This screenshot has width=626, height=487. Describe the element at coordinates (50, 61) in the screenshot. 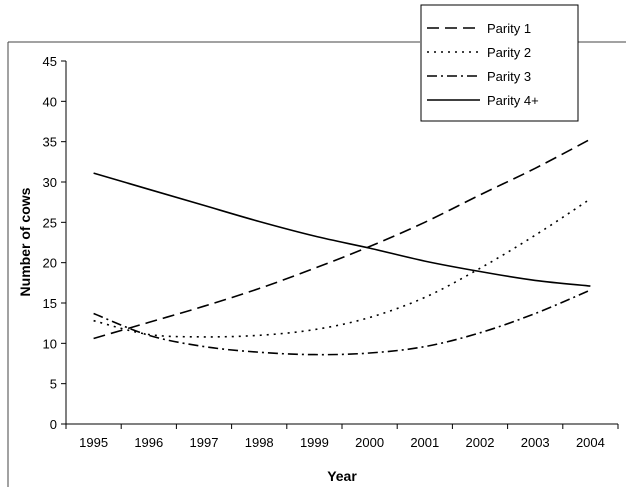

I see `y-tick-label: 45` at that location.